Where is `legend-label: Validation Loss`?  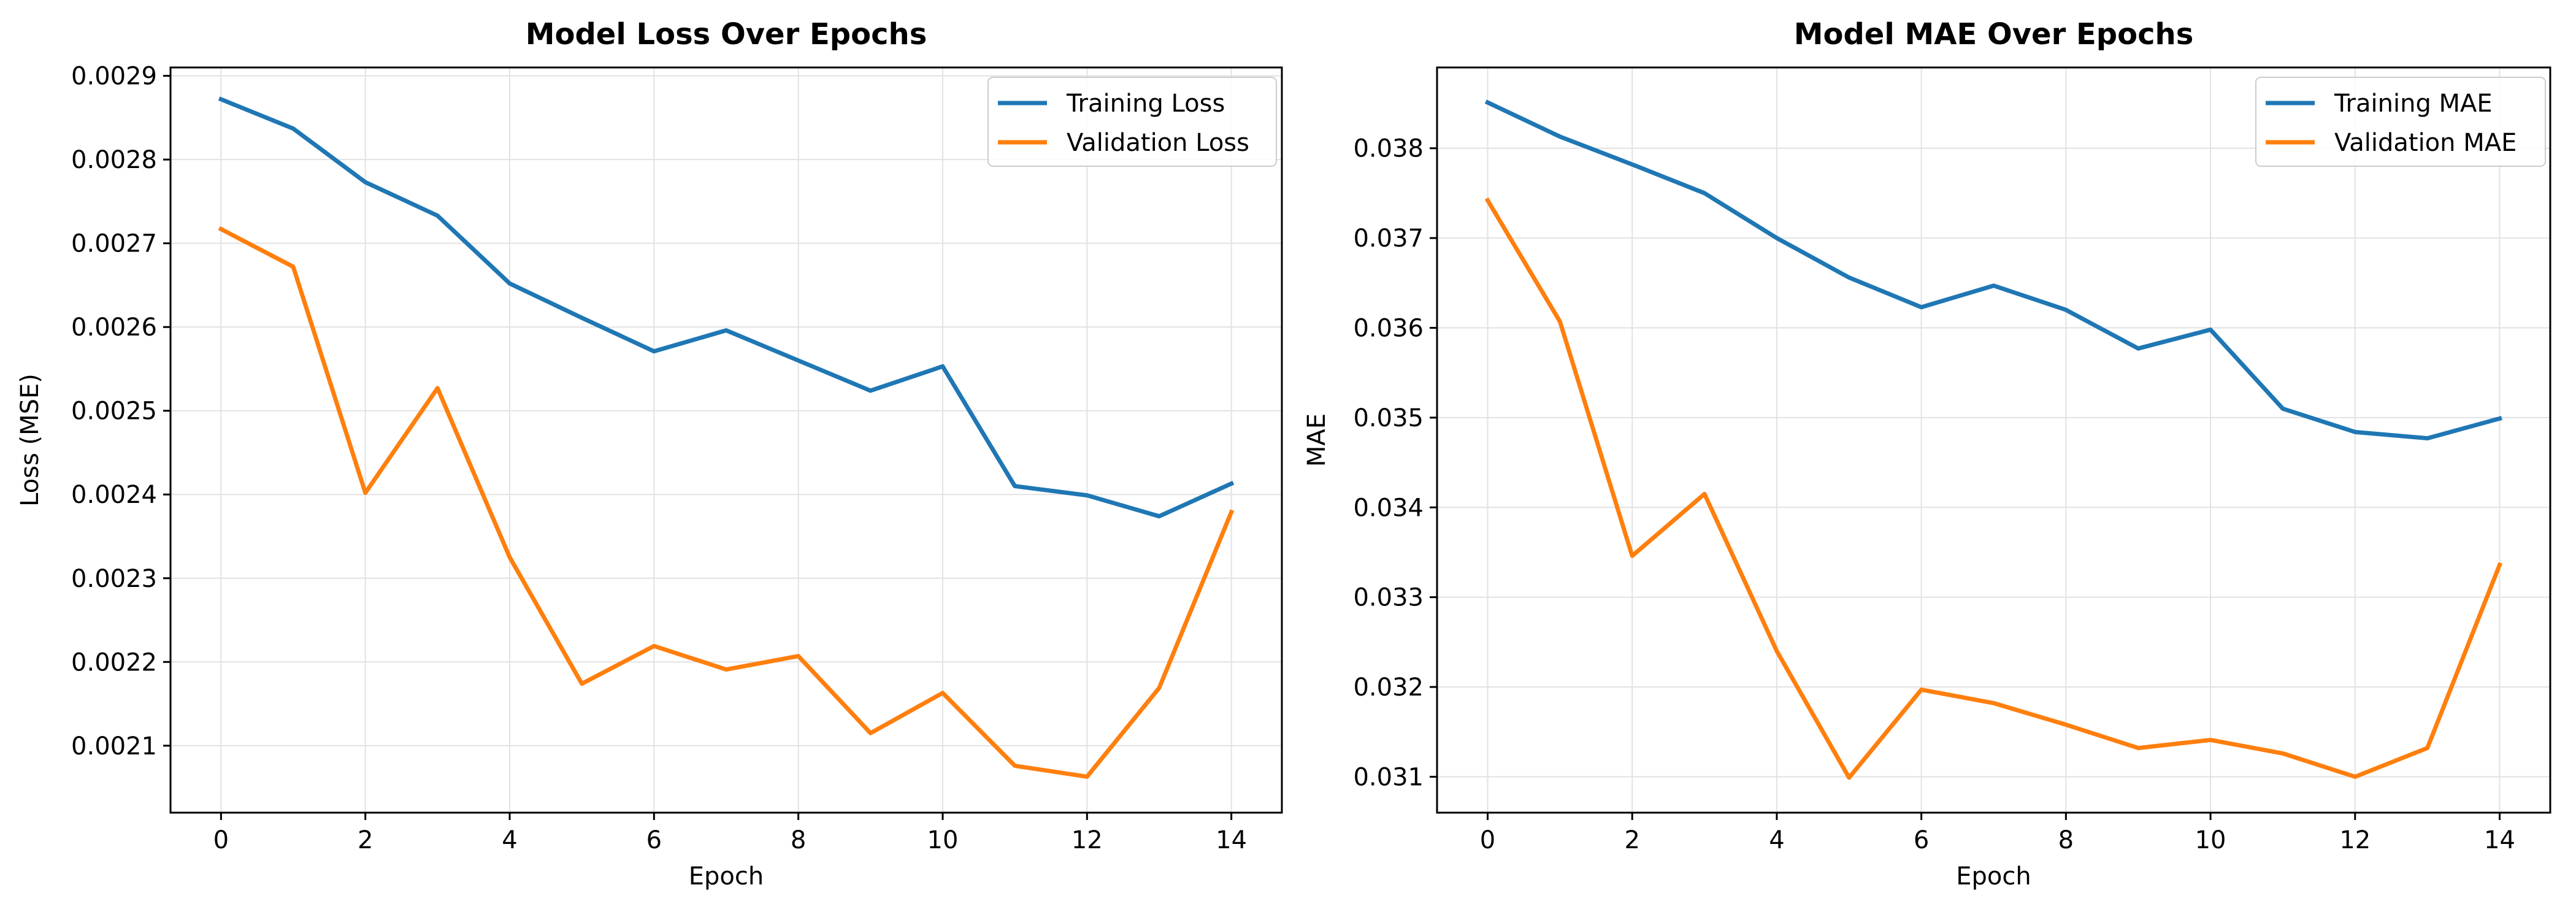
legend-label: Validation Loss is located at coordinates (1158, 143).